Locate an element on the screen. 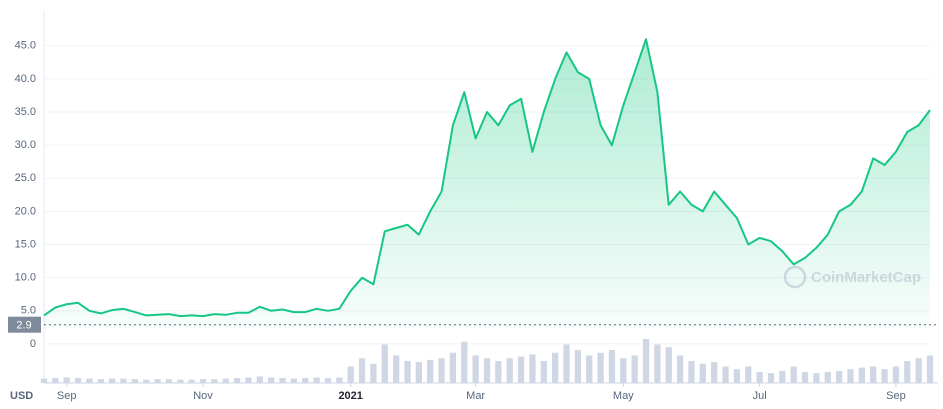 This screenshot has height=409, width=943. currency-label: USD is located at coordinates (21, 396).